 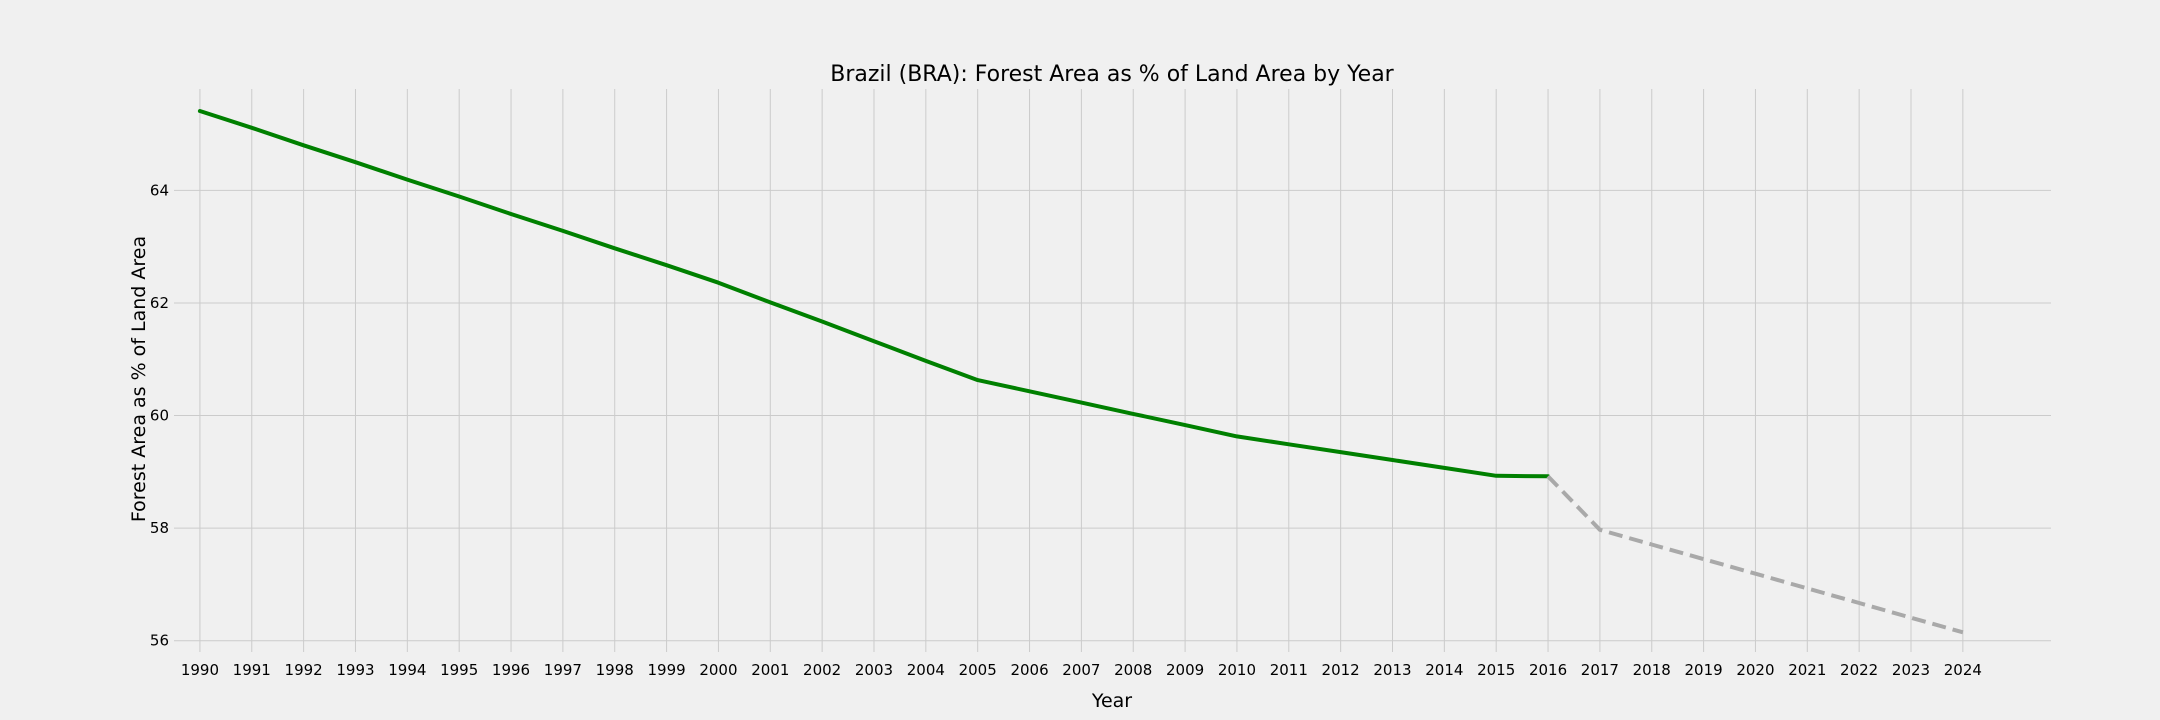 What do you see at coordinates (1029, 670) in the screenshot?
I see `x-tick-label: 2006` at bounding box center [1029, 670].